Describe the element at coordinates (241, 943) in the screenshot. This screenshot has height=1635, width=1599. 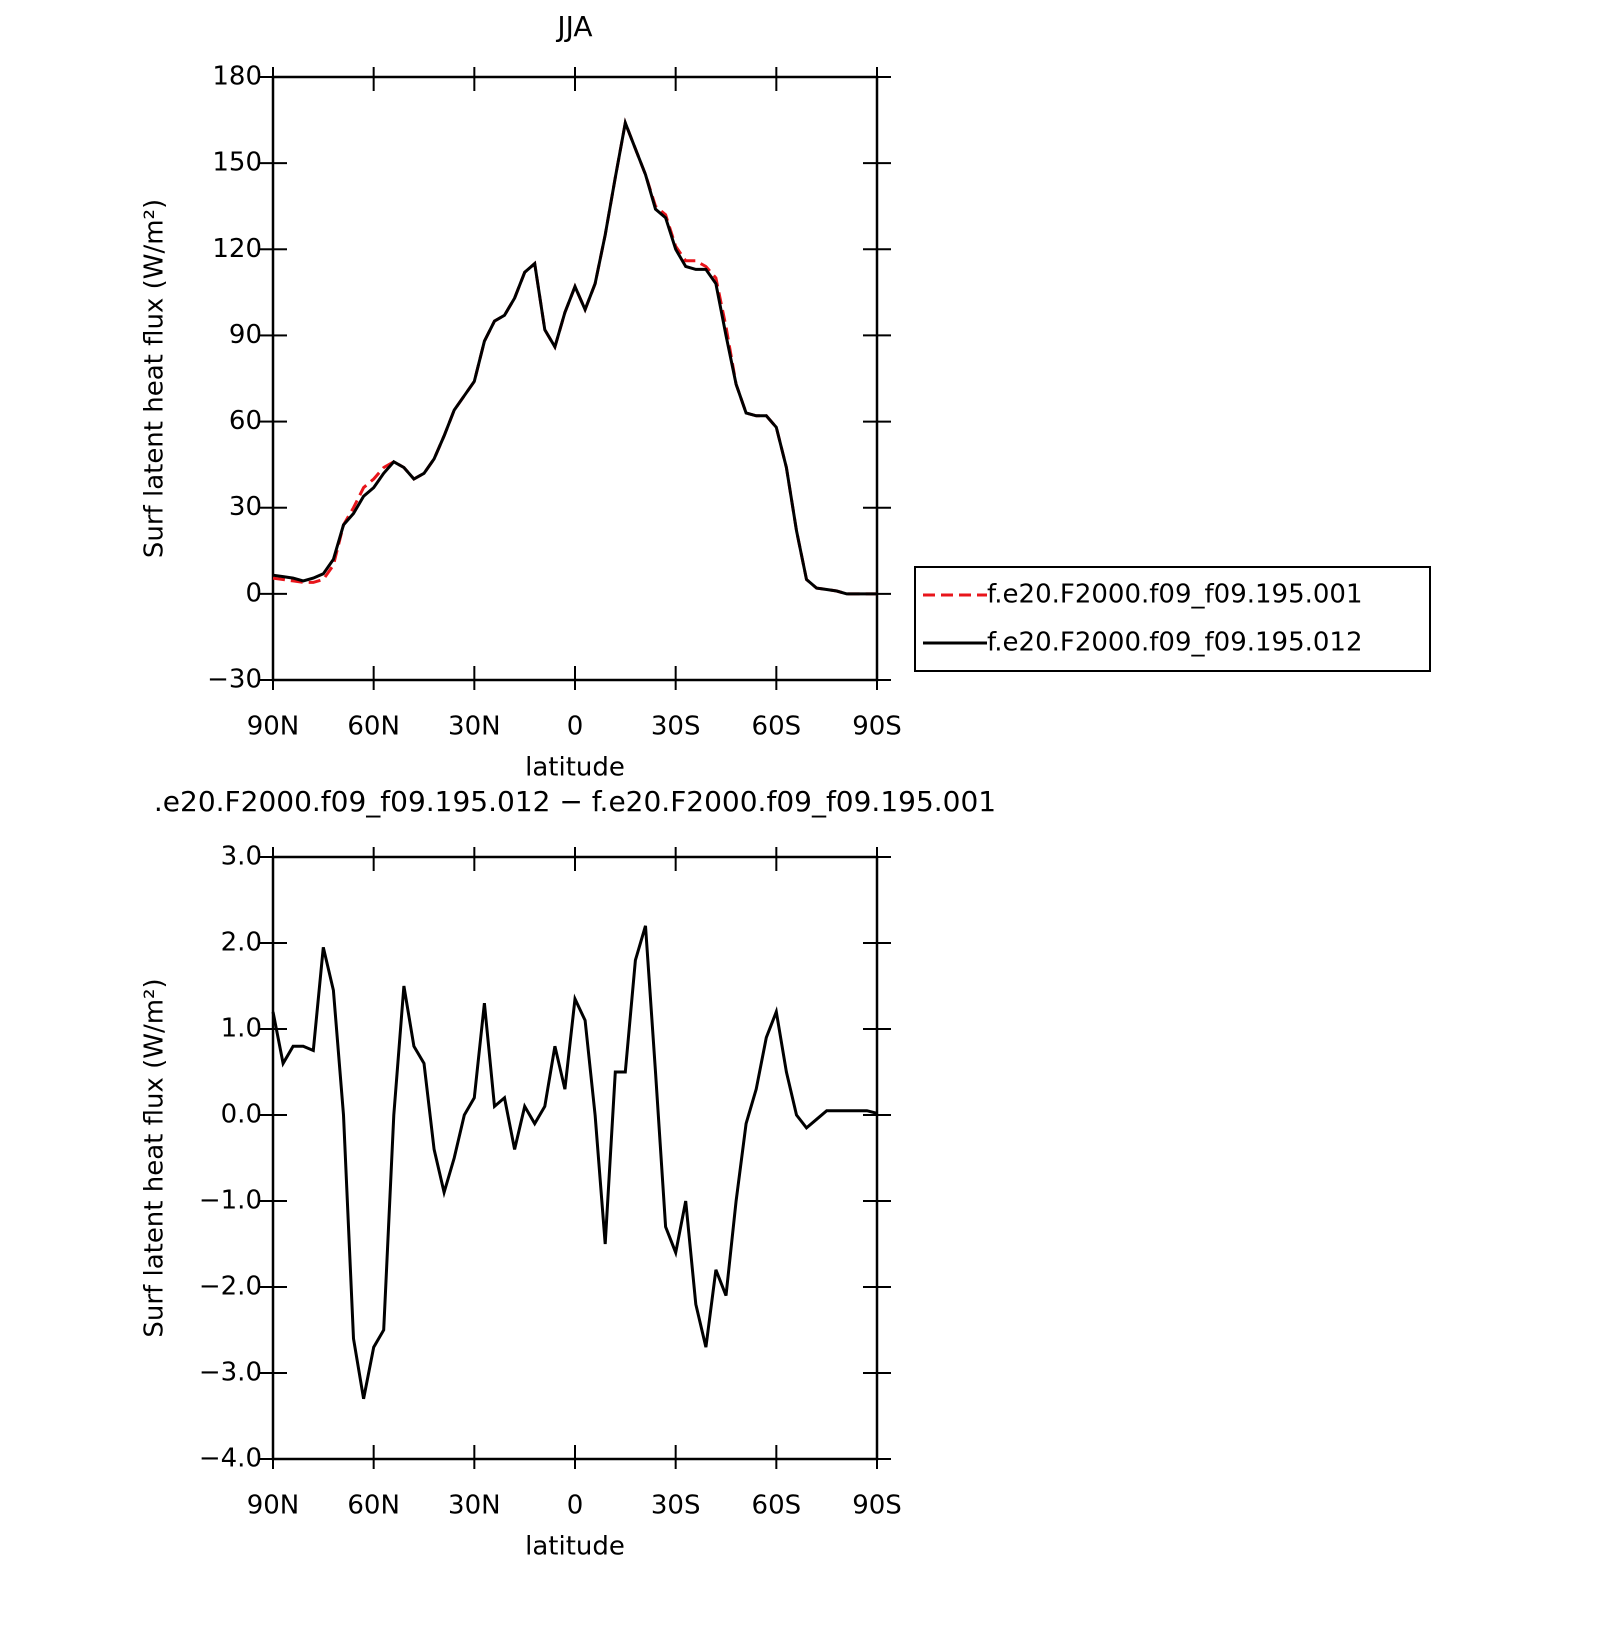
I see `y-tick-label: 2.0` at that location.